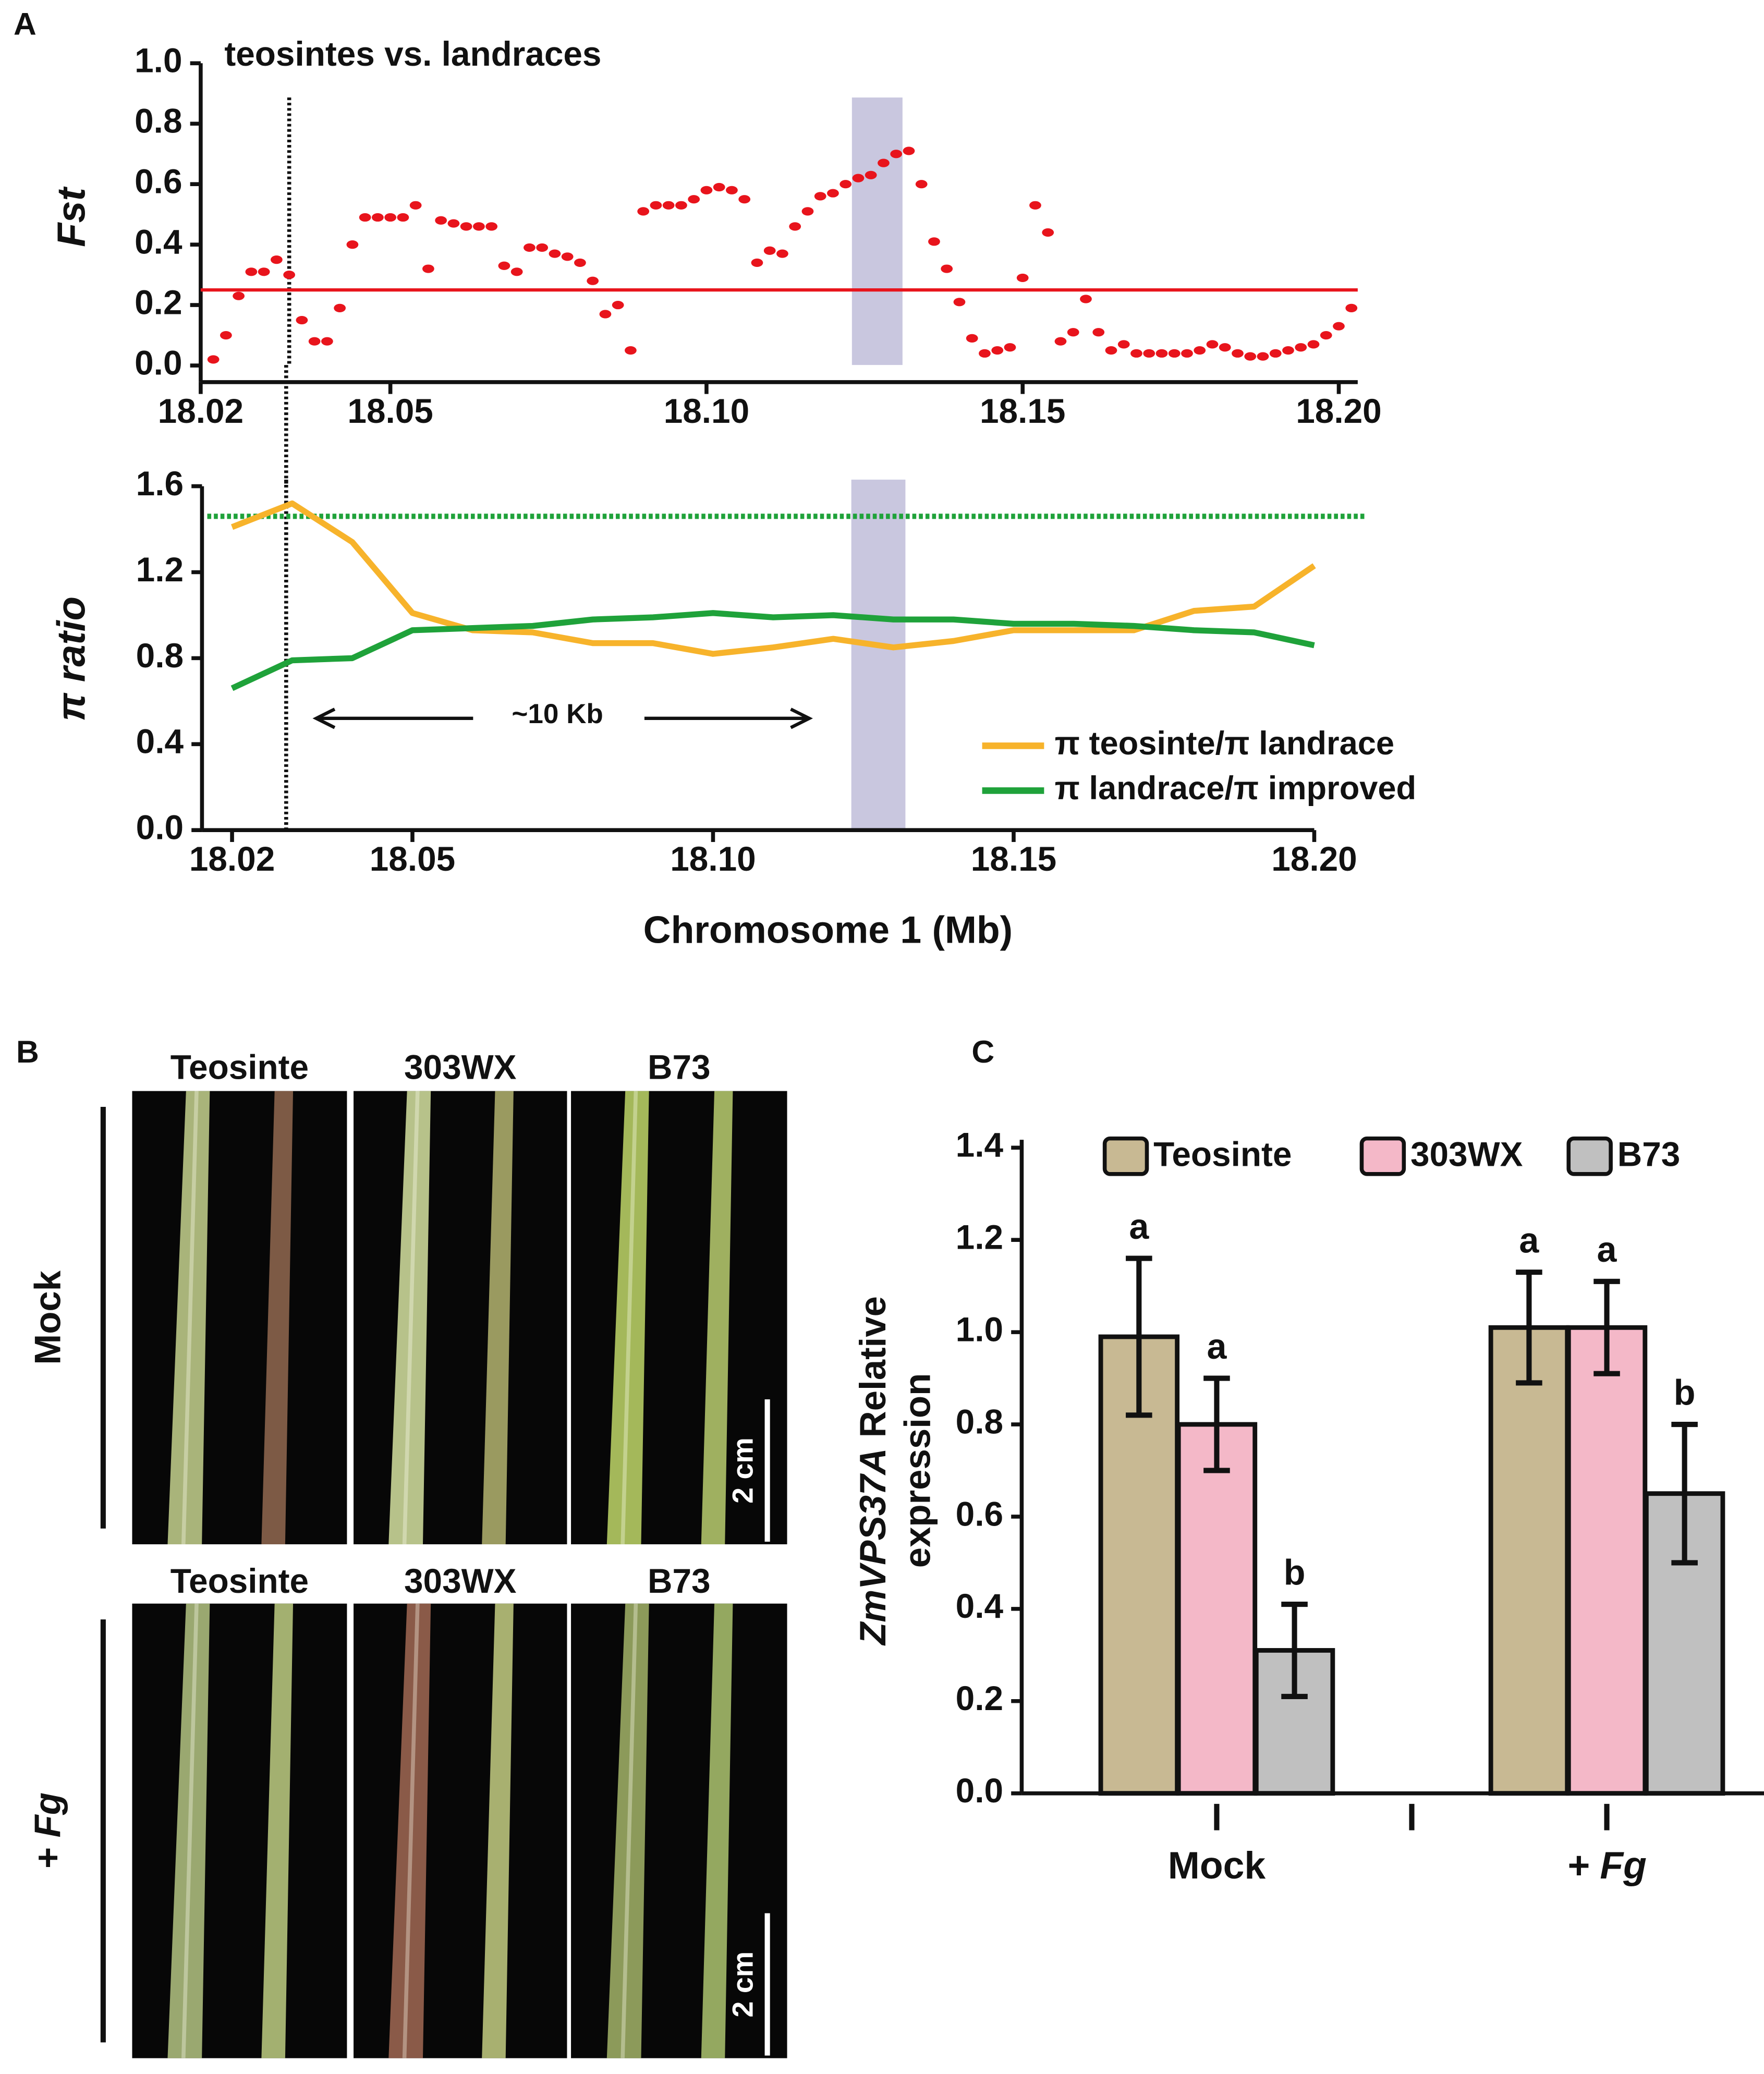 The height and width of the screenshot is (2074, 1764). What do you see at coordinates (413, 54) in the screenshot?
I see `chart-title: teosintes vs. landraces` at bounding box center [413, 54].